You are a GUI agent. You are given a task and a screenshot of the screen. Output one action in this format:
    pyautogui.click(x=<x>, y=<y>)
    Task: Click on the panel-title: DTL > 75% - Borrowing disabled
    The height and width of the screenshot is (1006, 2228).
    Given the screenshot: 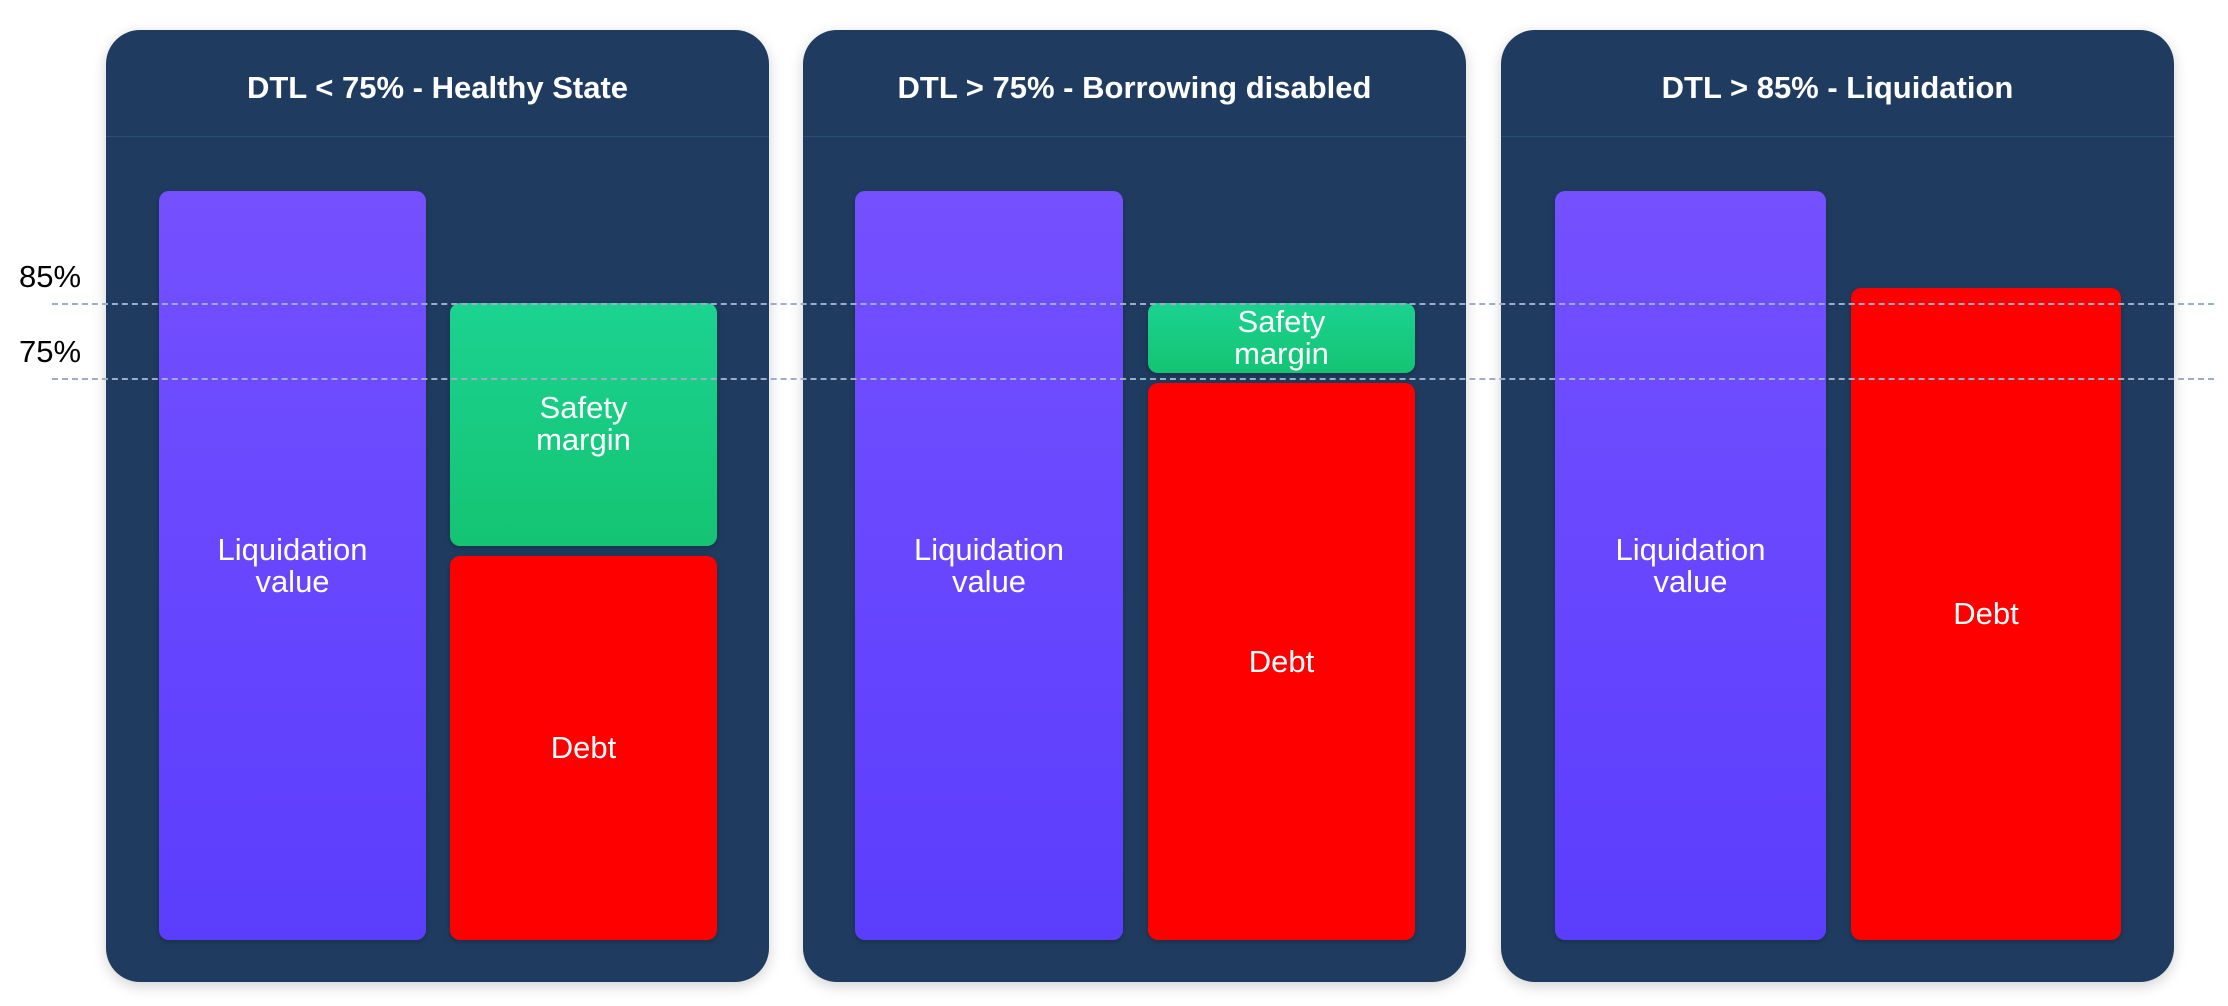 What is the action you would take?
    pyautogui.click(x=1134, y=83)
    